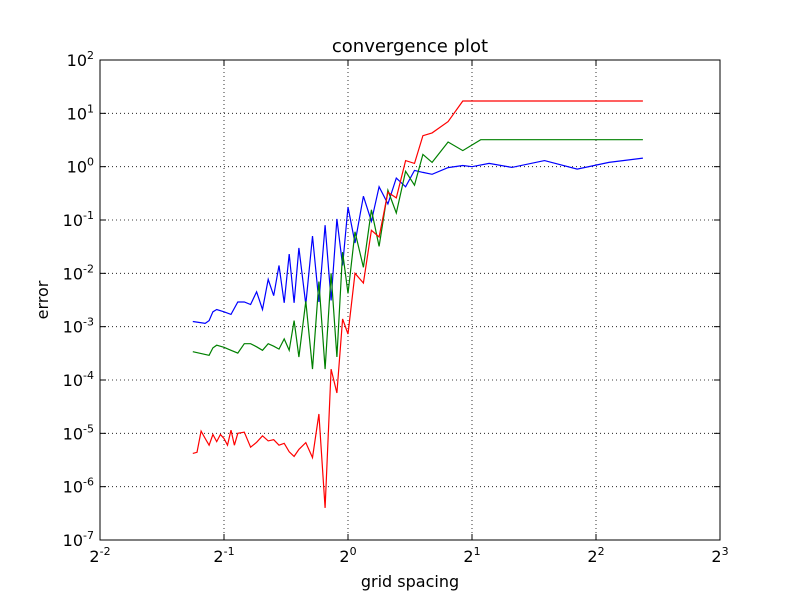  I want to click on x-tick-label: 2-1, so click(223, 555).